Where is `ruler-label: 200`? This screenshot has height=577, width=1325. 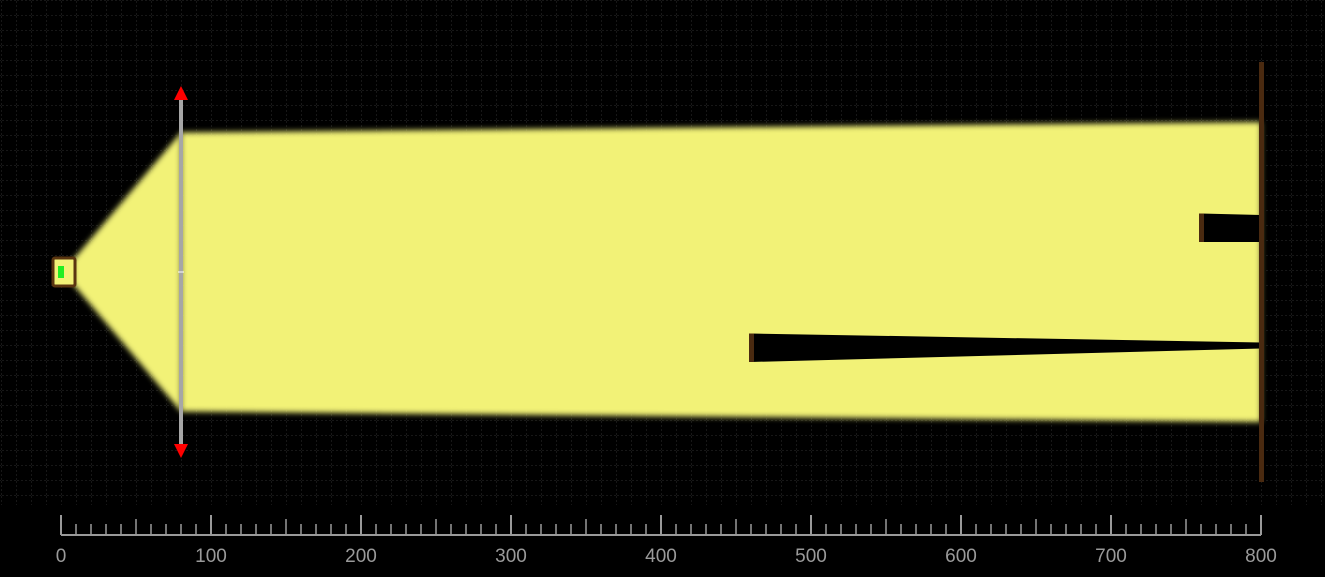
ruler-label: 200 is located at coordinates (361, 556).